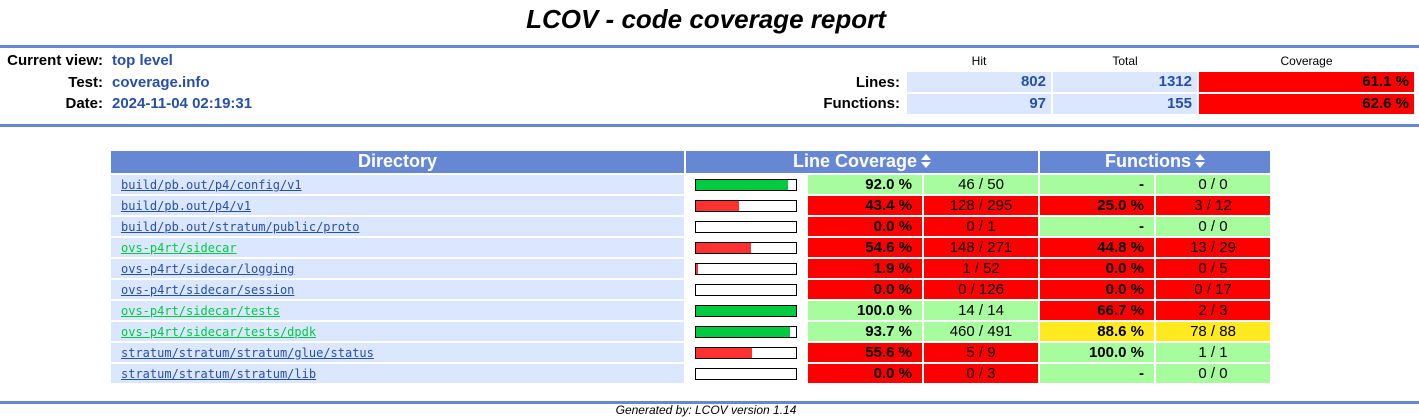  Describe the element at coordinates (865, 205) in the screenshot. I see `line-coverage-percent: 43.4 %` at that location.